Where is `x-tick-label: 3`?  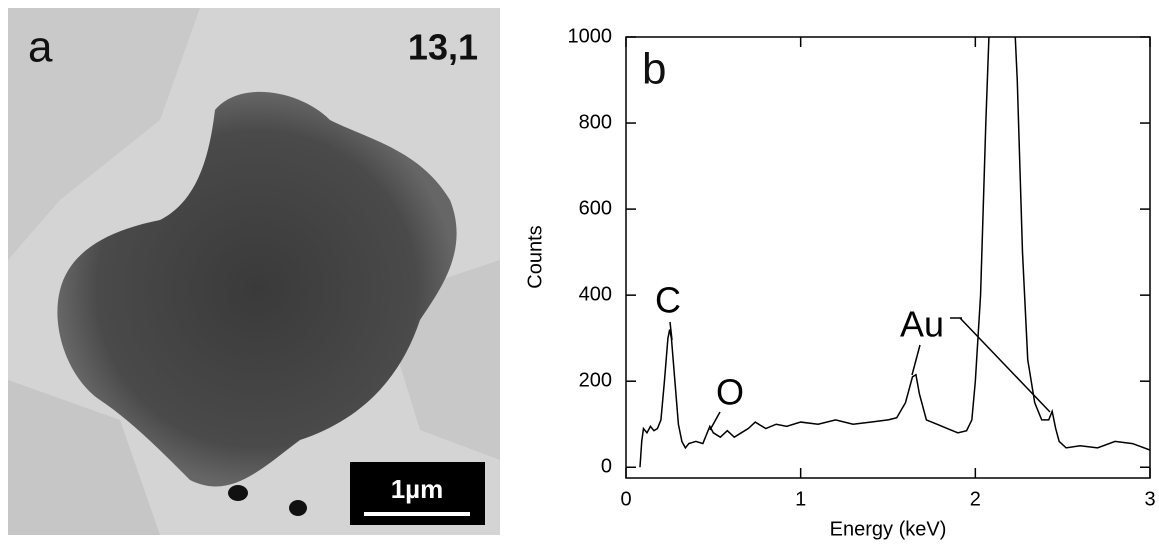
x-tick-label: 3 is located at coordinates (1149, 499).